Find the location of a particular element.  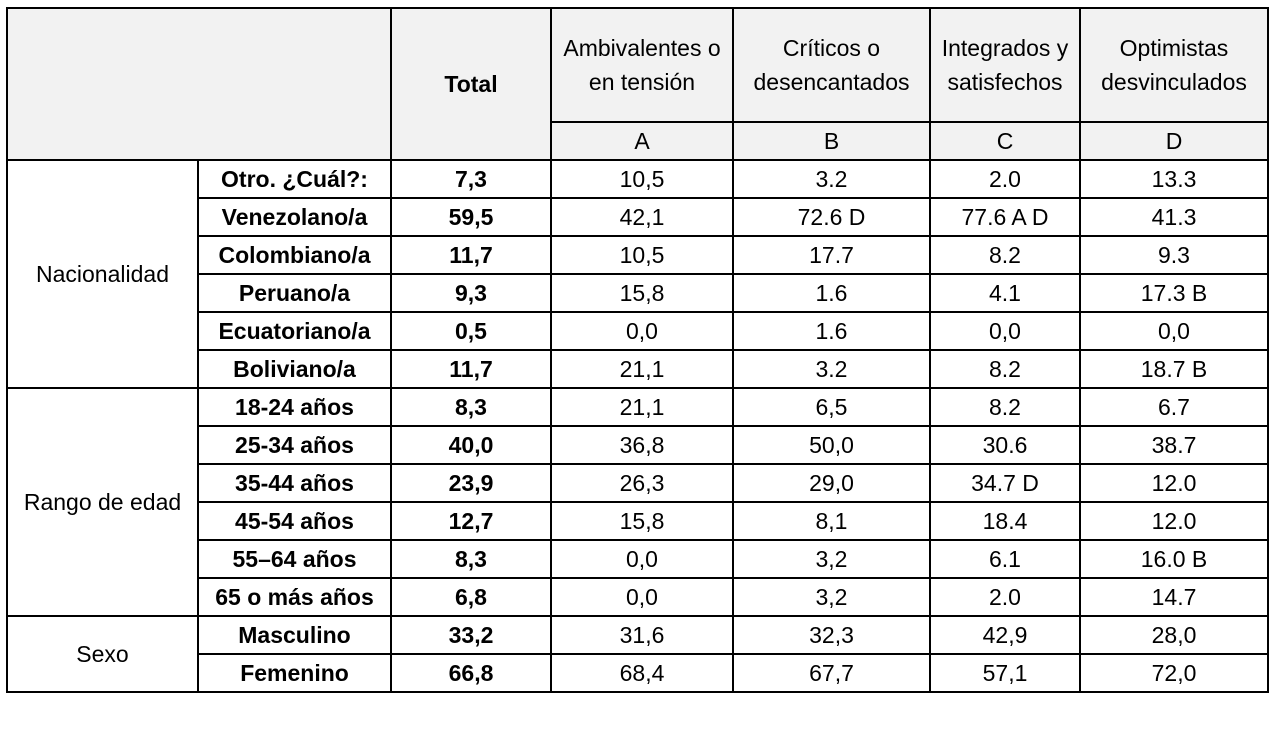

row-label: Peruano/a is located at coordinates (294, 293).